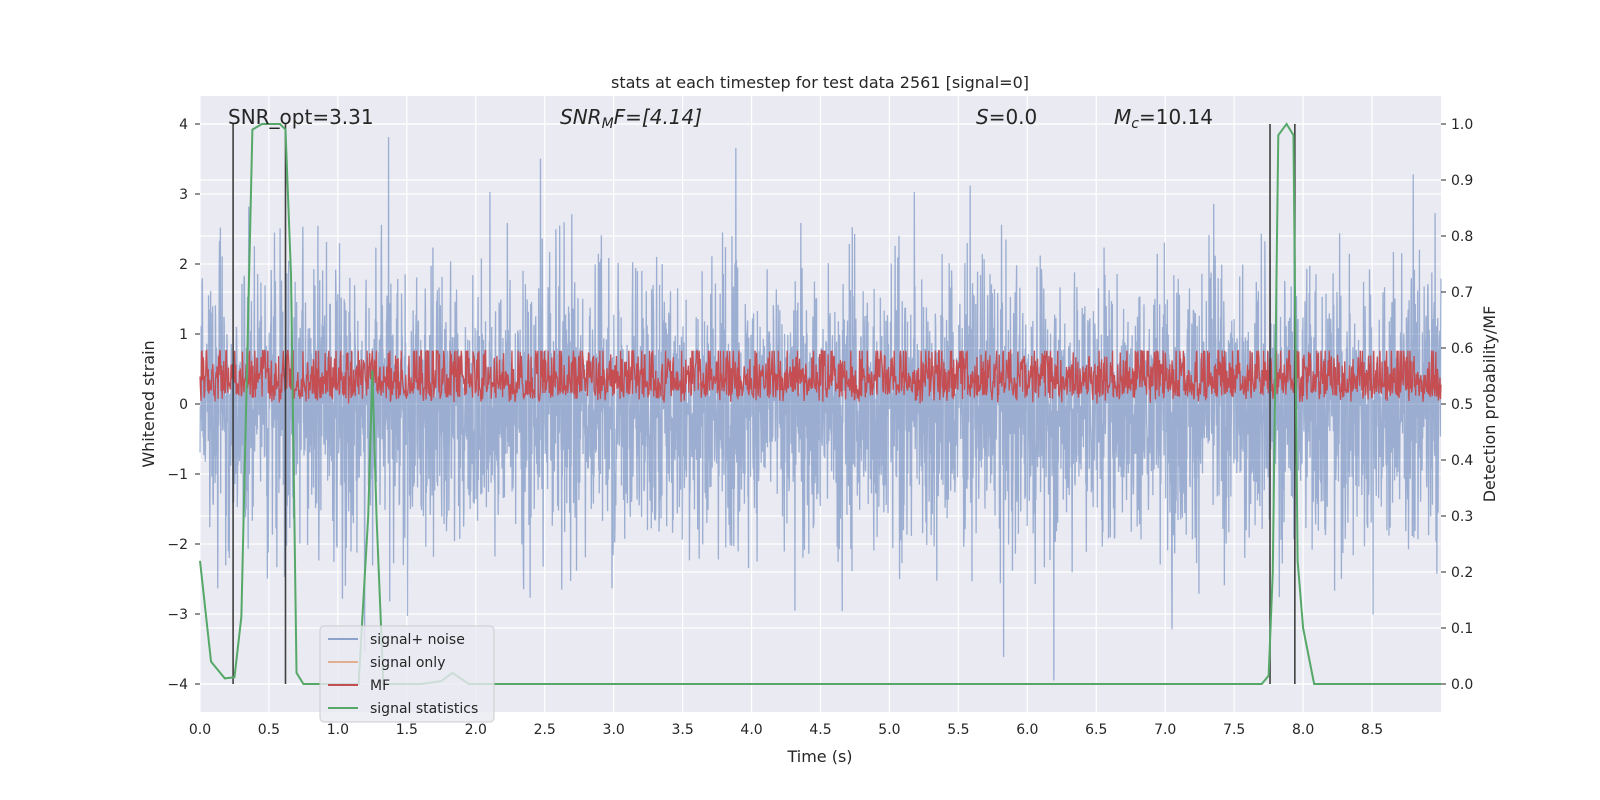  Describe the element at coordinates (1122, 117) in the screenshot. I see `annotation-mc-prefix: M` at that location.